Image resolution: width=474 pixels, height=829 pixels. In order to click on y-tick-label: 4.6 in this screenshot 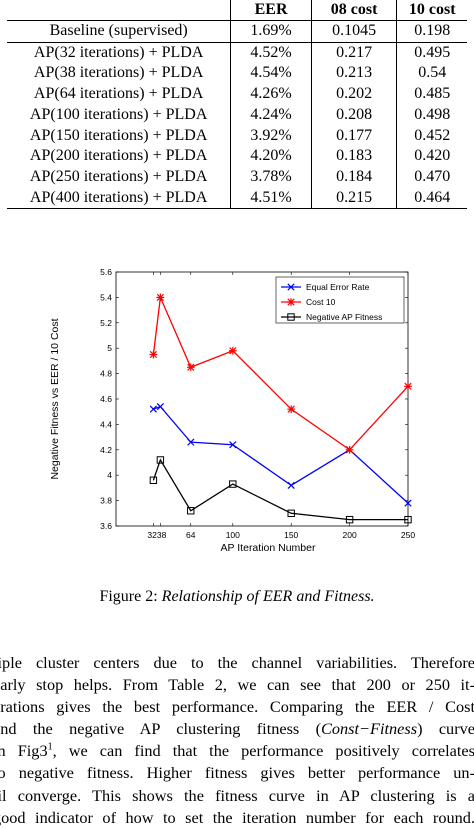, I will do `click(106, 399)`.